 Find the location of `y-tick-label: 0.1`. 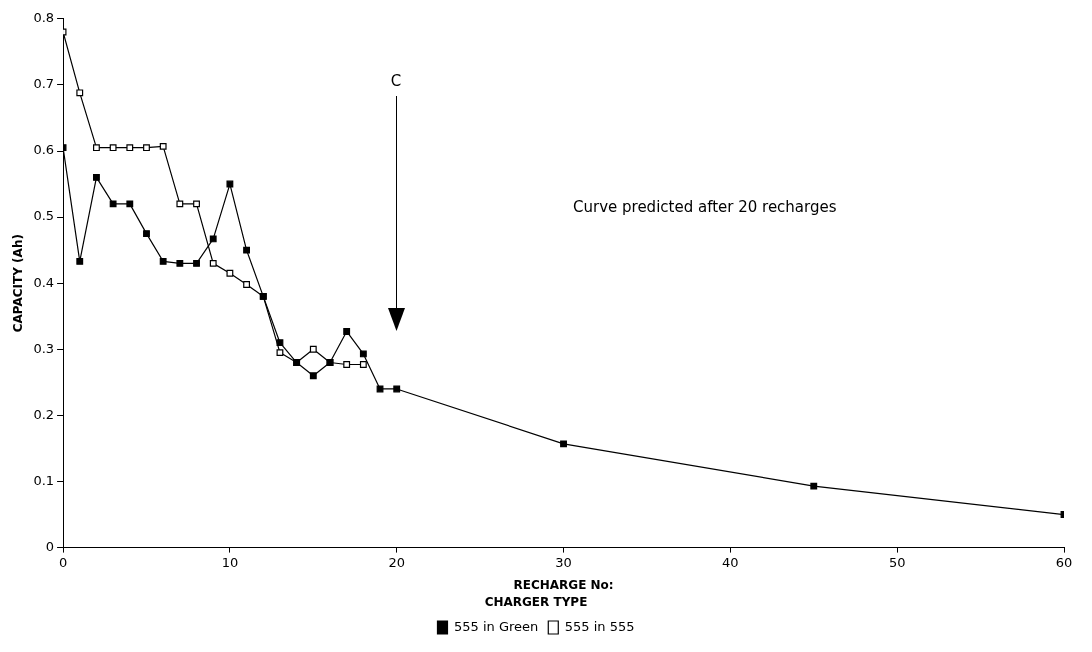

y-tick-label: 0.1 is located at coordinates (44, 480).